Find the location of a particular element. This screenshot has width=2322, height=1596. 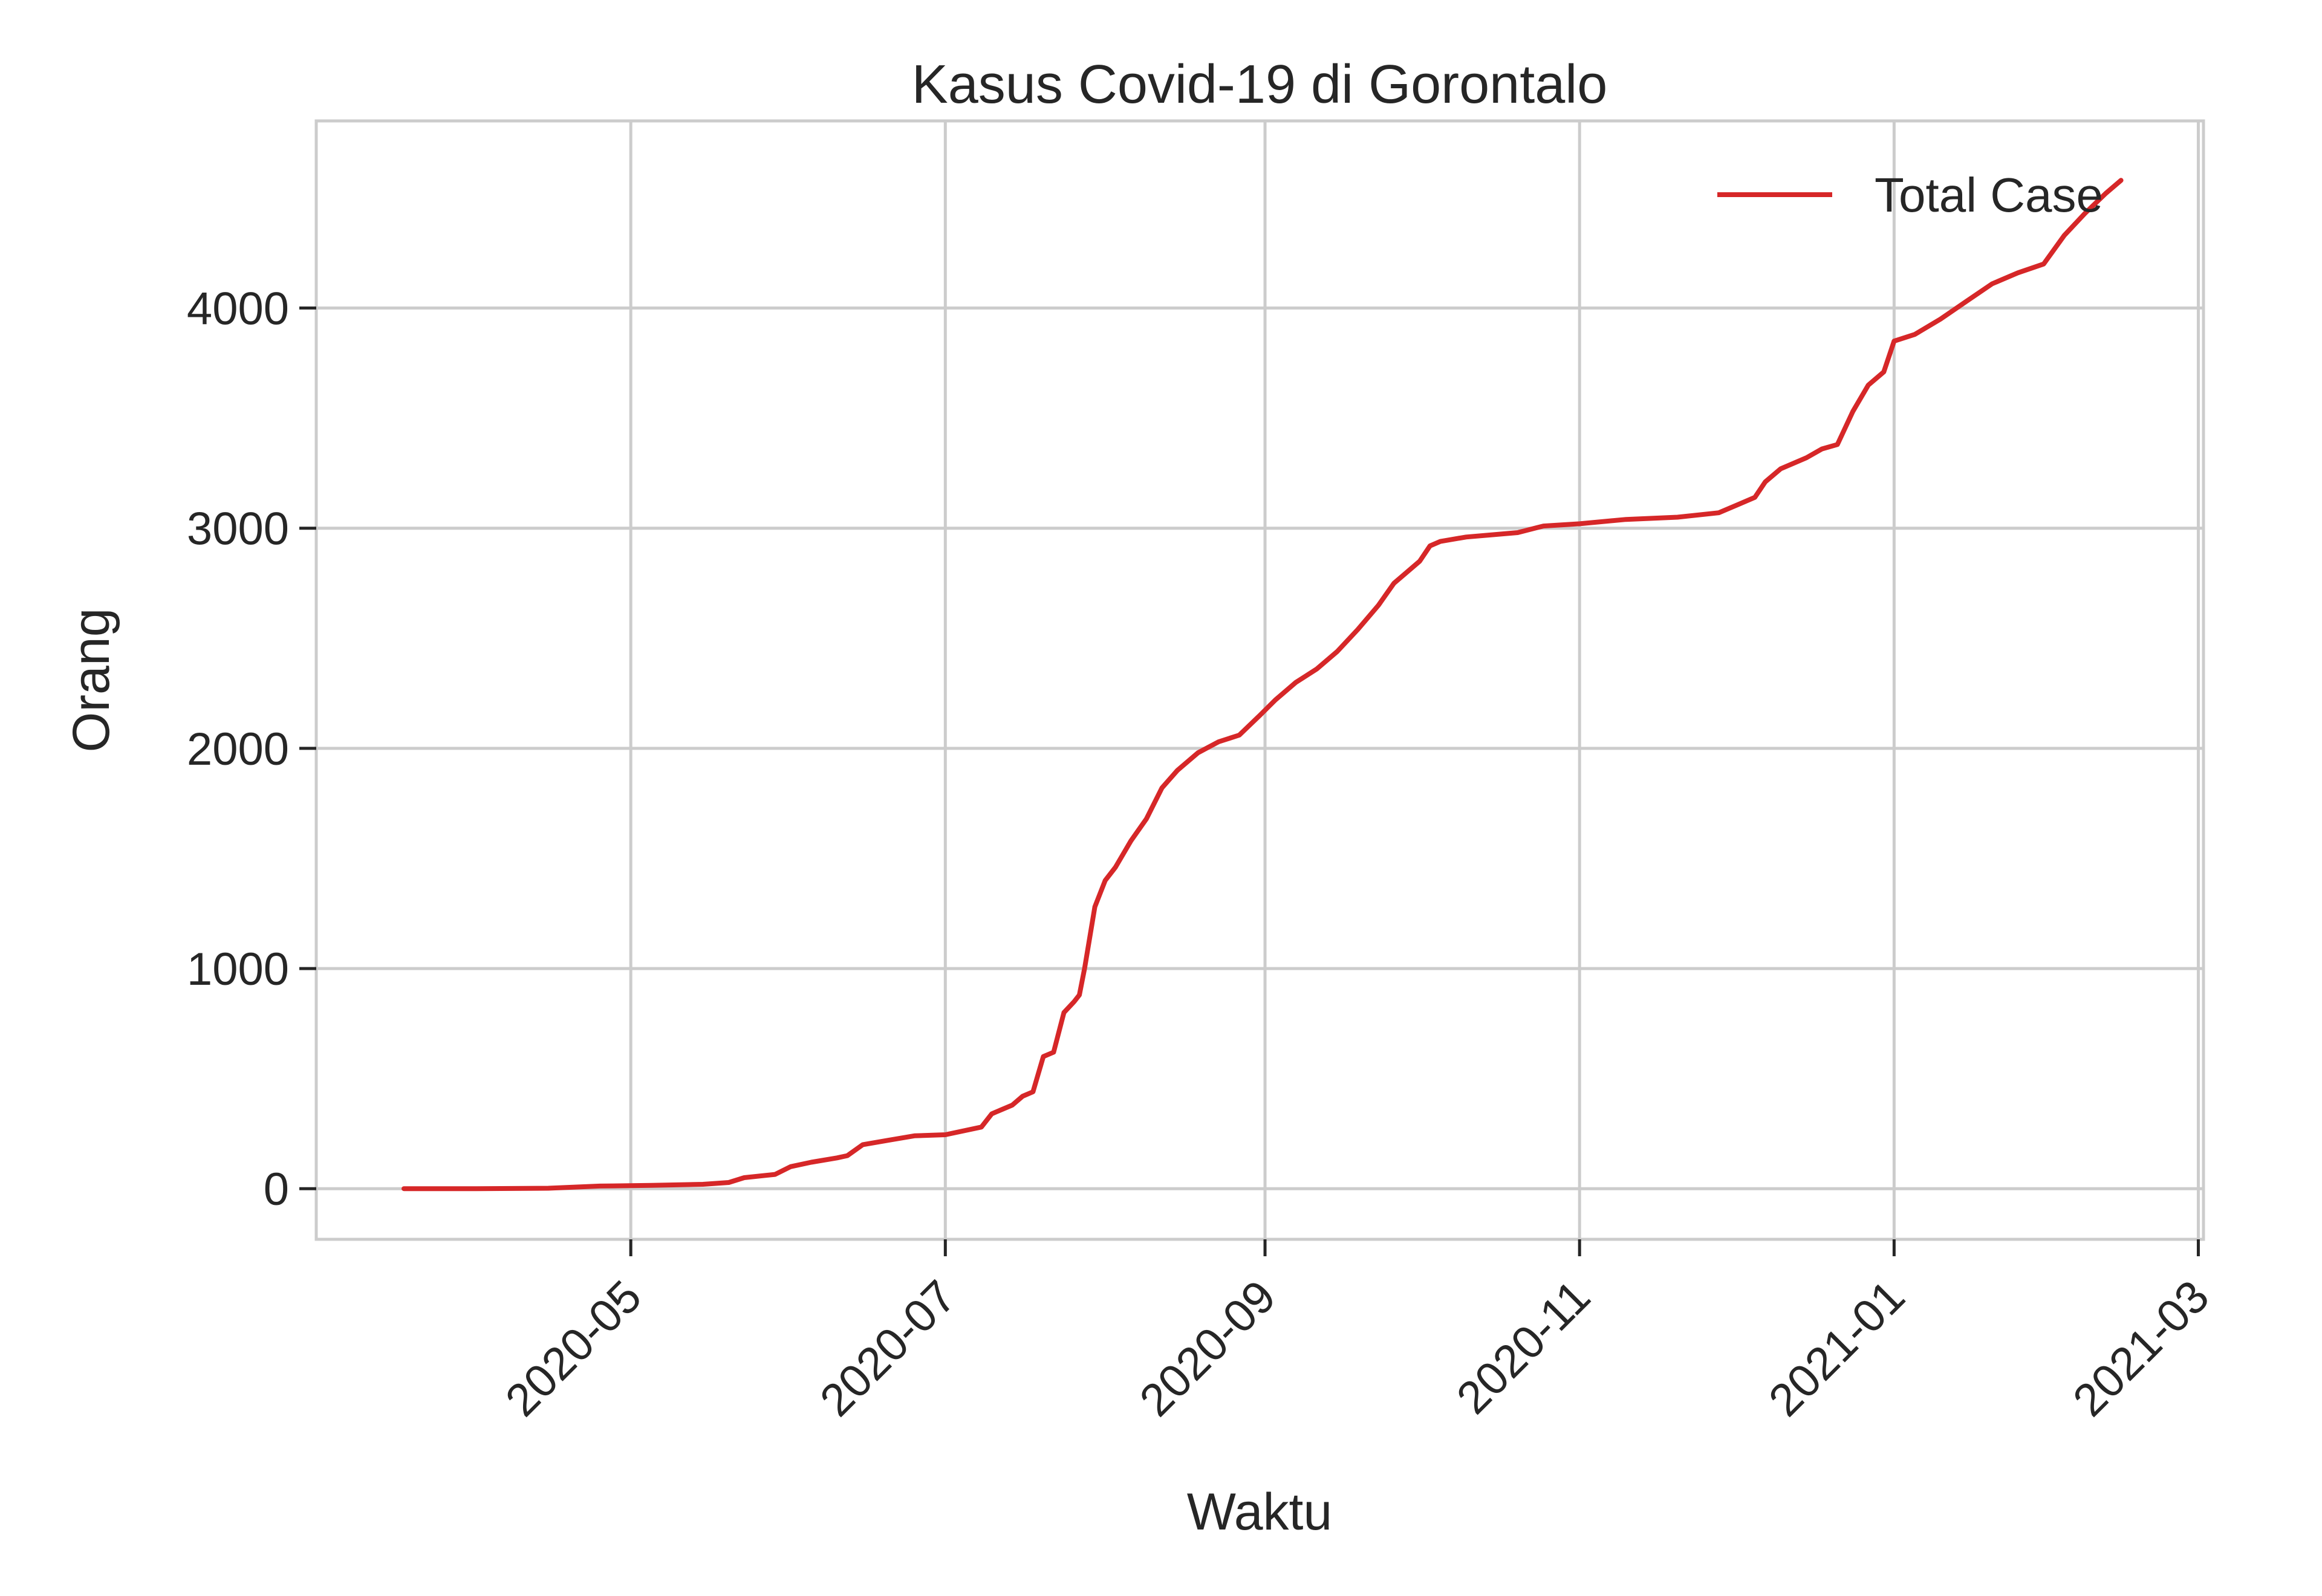

chart-title: Kasus Covid-19 di Gorontalo is located at coordinates (1260, 84).